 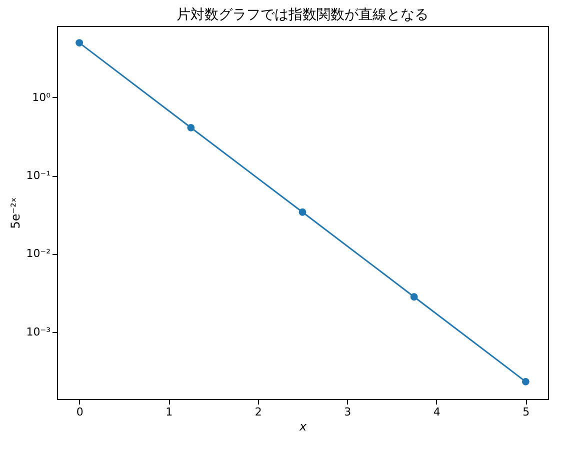 I want to click on x-tick-label: 4, so click(x=436, y=412).